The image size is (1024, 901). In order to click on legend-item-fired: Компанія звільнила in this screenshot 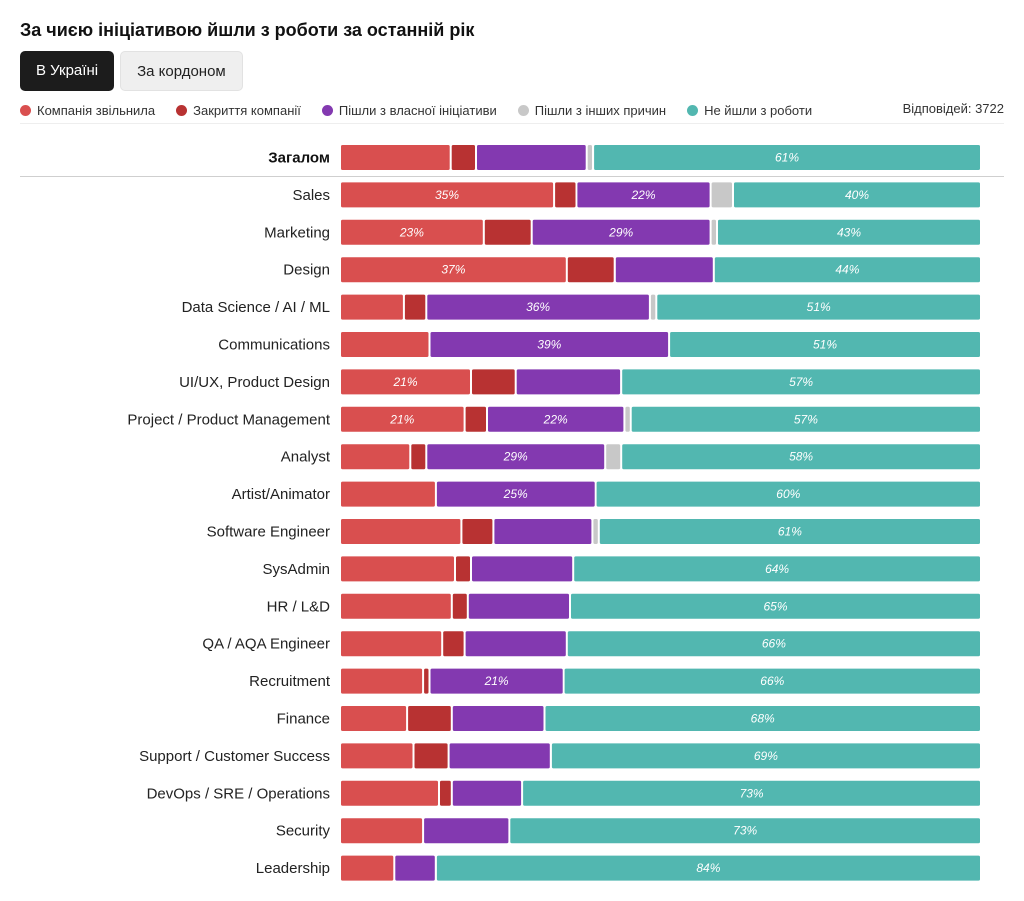, I will do `click(87, 110)`.